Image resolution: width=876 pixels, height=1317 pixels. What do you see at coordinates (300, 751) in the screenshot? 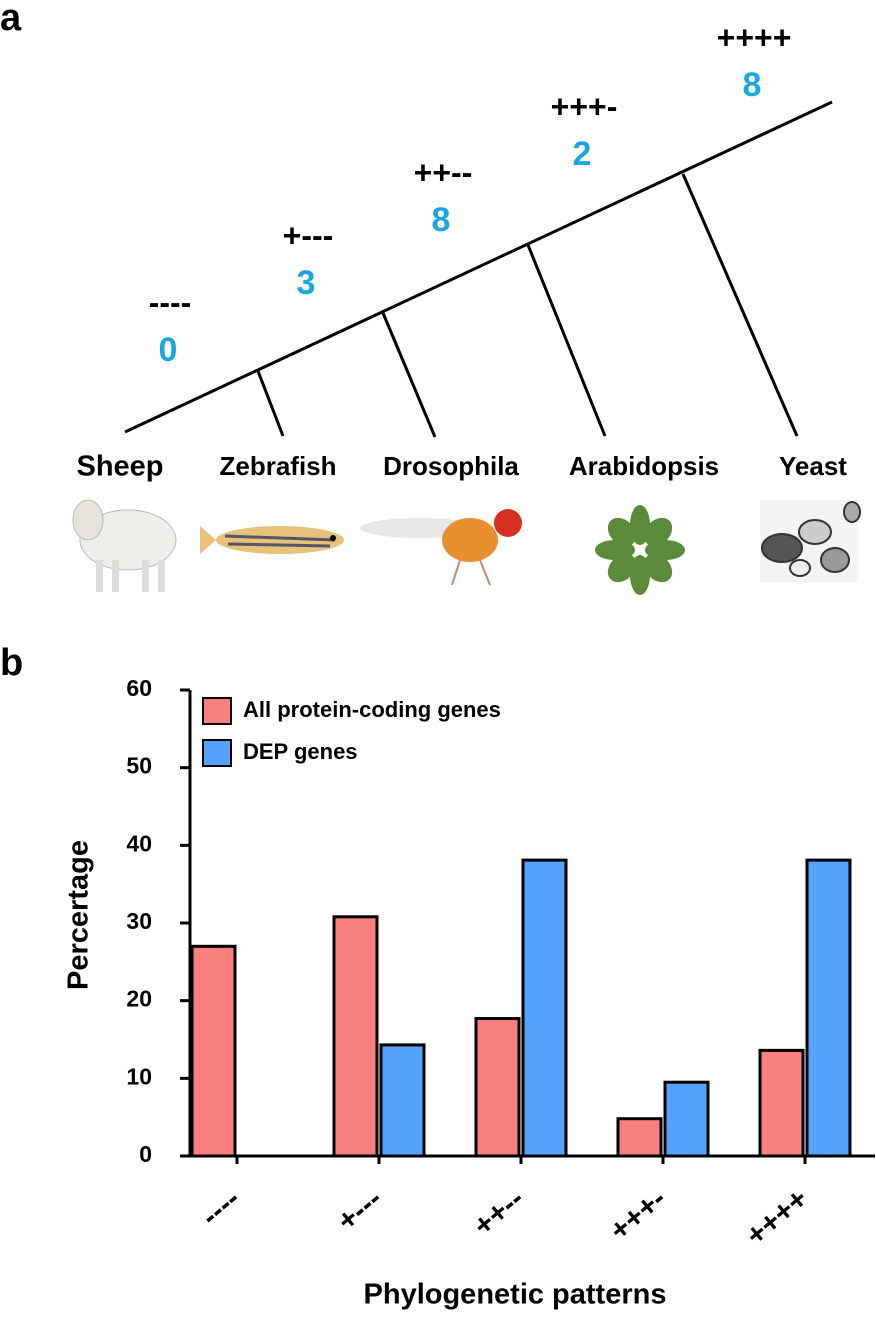
I see `legend-label: DEP genes` at bounding box center [300, 751].